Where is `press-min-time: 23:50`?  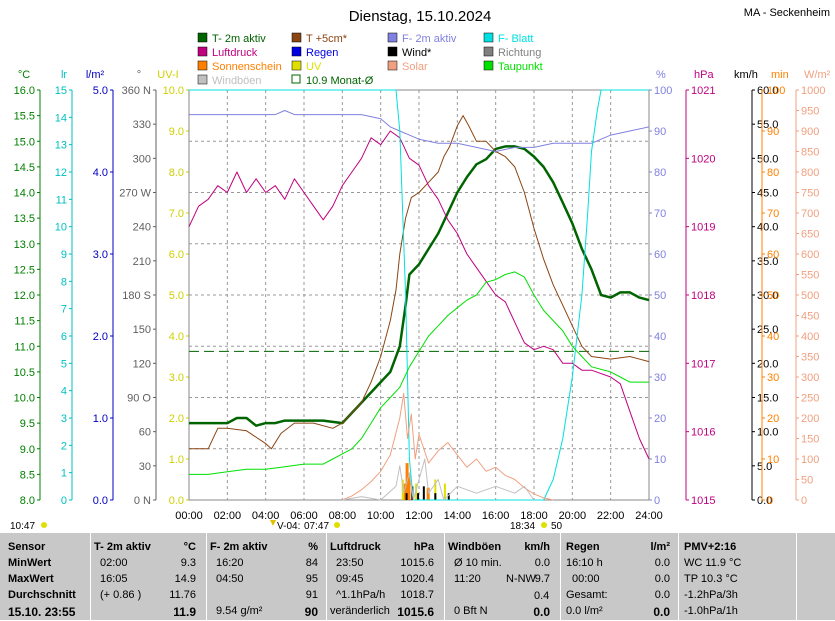 press-min-time: 23:50 is located at coordinates (350, 563).